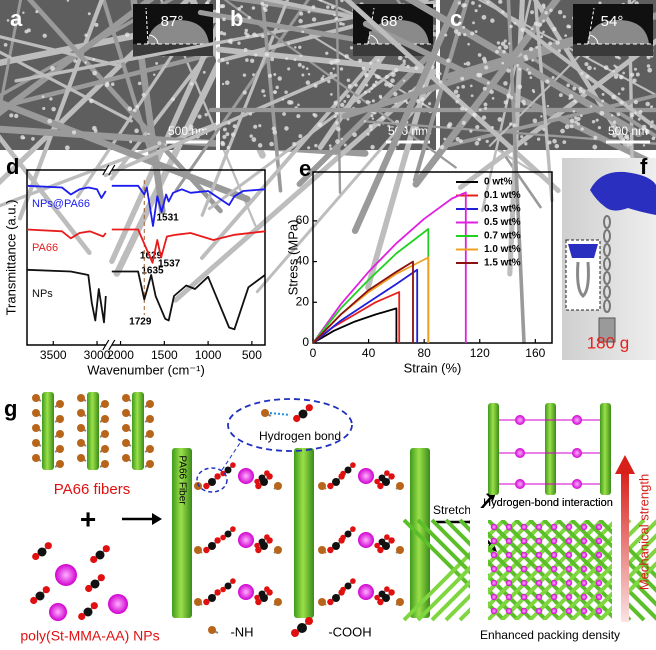 The height and width of the screenshot is (650, 656). Describe the element at coordinates (252, 355) in the screenshot. I see `x-tick-label: 500` at that location.